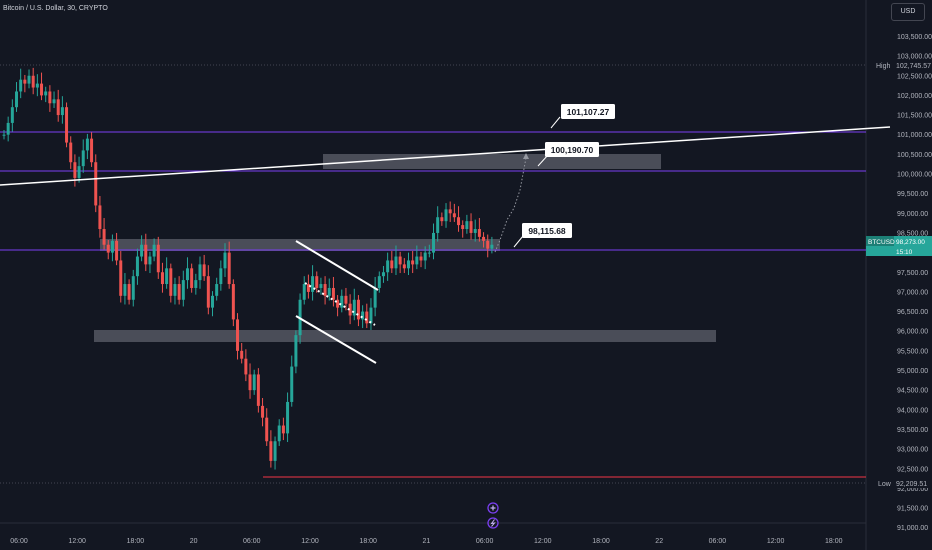 Image resolution: width=932 pixels, height=550 pixels. Describe the element at coordinates (912, 391) in the screenshot. I see `price-axis-label: 94,500.00` at that location.